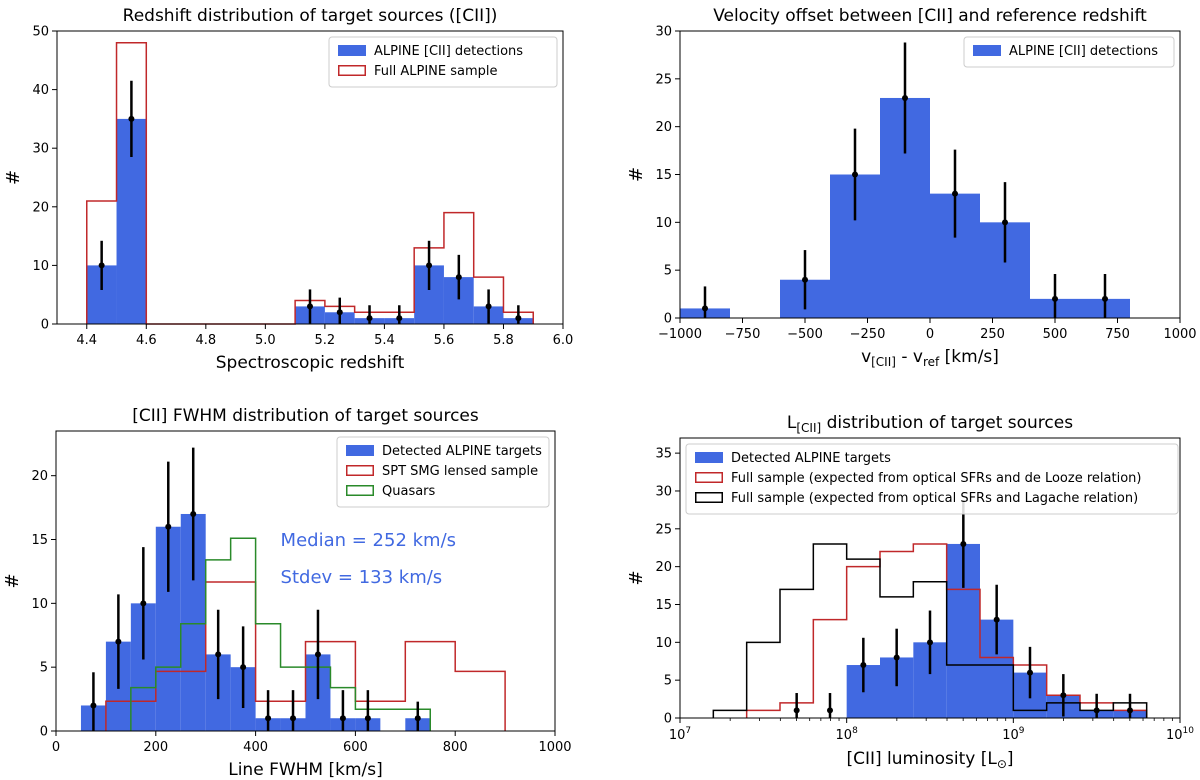 This screenshot has width=1200, height=780. What do you see at coordinates (384, 340) in the screenshot?
I see `x-tick-label: 5.4` at bounding box center [384, 340].